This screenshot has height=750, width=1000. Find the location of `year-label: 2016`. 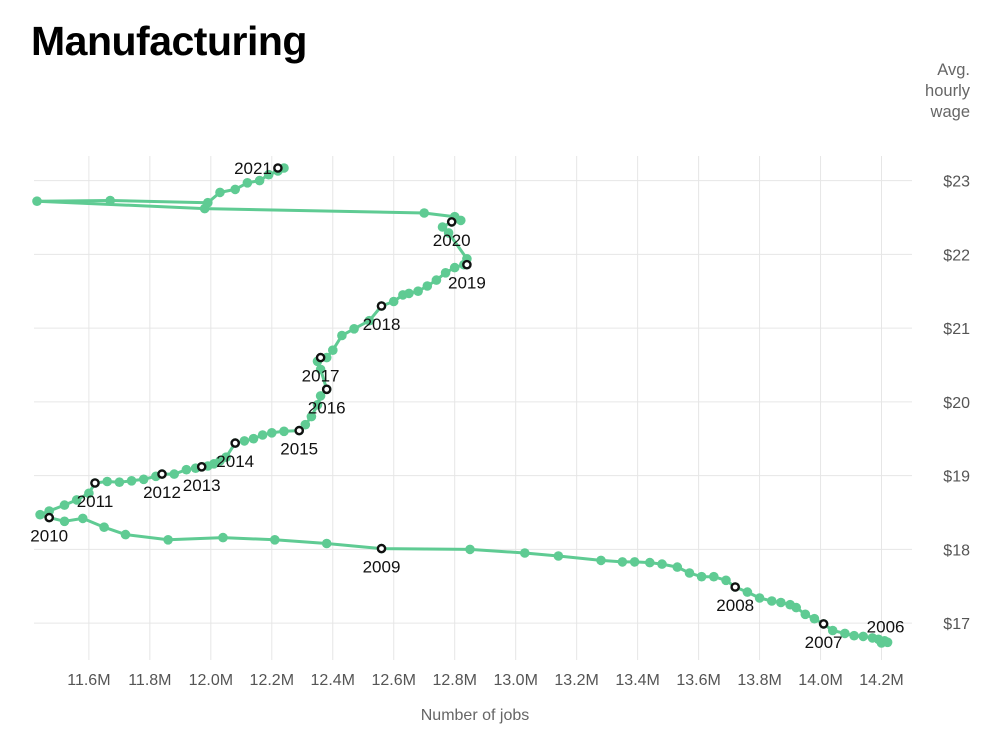

year-label: 2016 is located at coordinates (327, 407).